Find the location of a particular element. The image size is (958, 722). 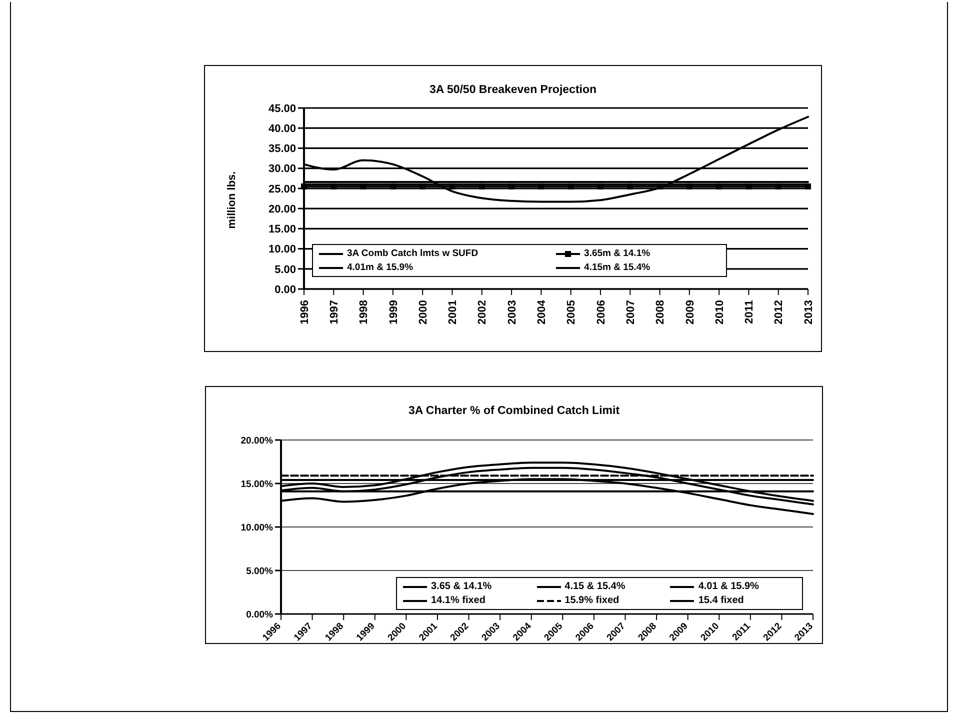

x-tick-label: 1997 is located at coordinates (334, 312).